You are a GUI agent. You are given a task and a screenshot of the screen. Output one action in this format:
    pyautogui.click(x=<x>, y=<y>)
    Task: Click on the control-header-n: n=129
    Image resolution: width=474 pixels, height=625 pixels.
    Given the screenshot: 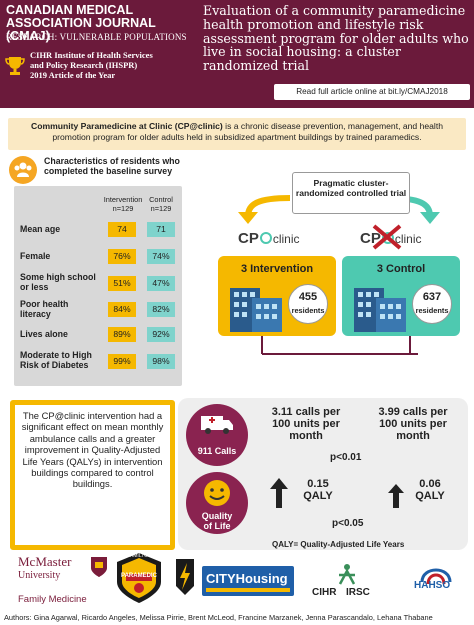 What is the action you would take?
    pyautogui.click(x=161, y=208)
    